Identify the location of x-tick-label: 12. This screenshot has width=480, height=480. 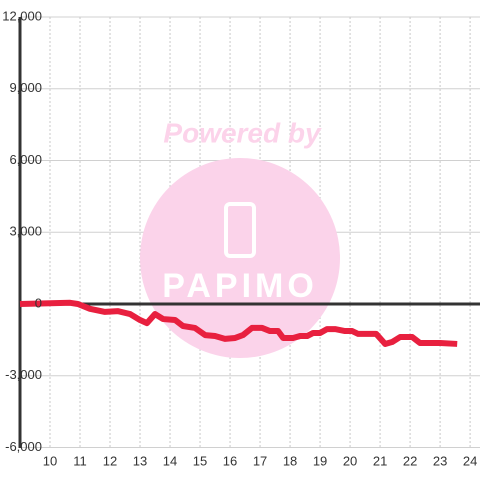
(110, 460).